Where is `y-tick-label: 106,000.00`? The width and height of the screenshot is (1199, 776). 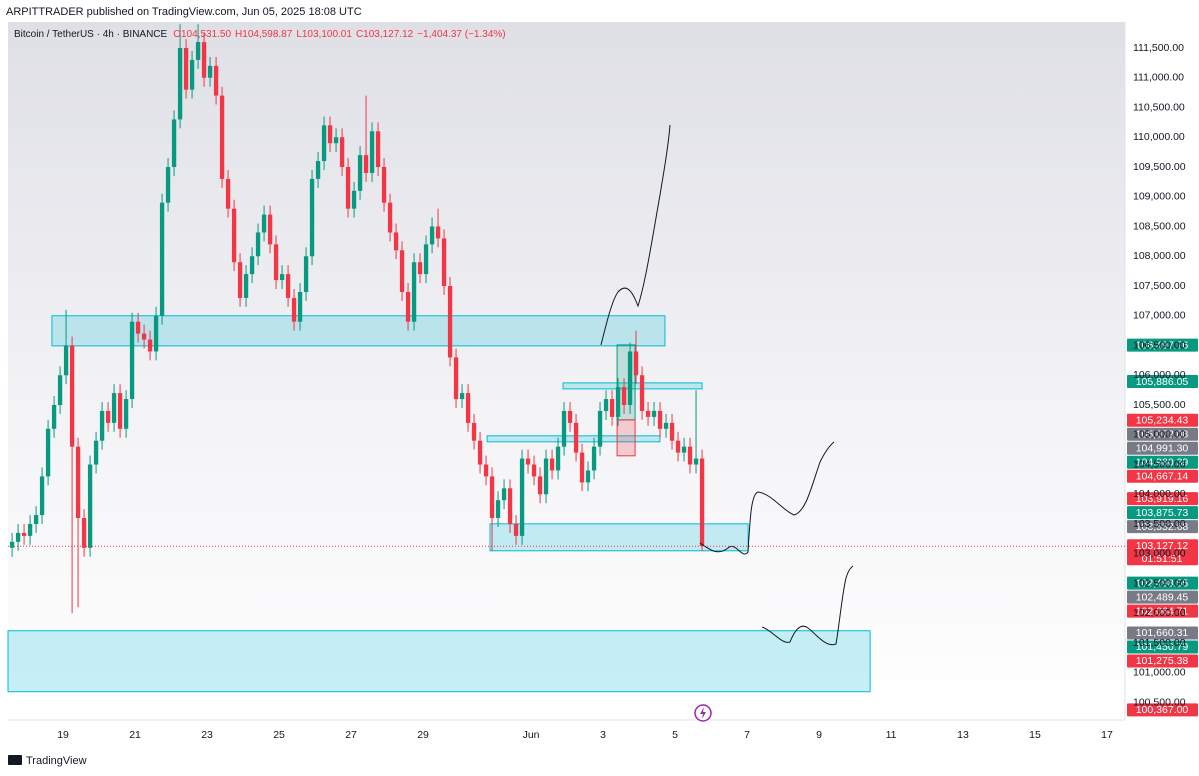 y-tick-label: 106,000.00 is located at coordinates (1159, 375).